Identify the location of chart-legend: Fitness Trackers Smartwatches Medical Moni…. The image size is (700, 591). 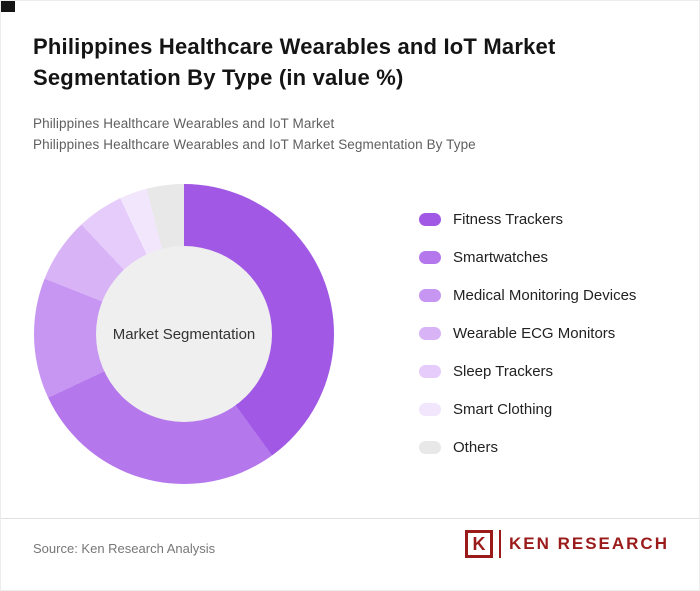
(527, 333).